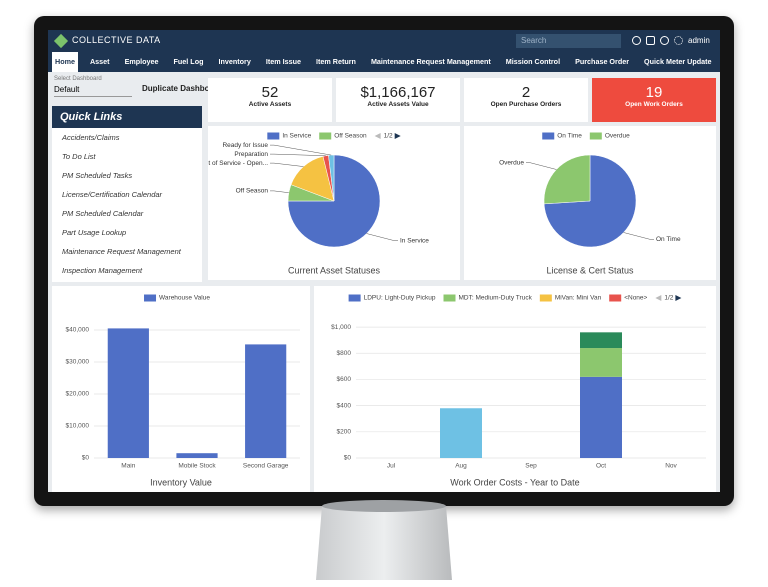 This screenshot has height=587, width=768. What do you see at coordinates (270, 92) in the screenshot?
I see `kpi-value: 52` at bounding box center [270, 92].